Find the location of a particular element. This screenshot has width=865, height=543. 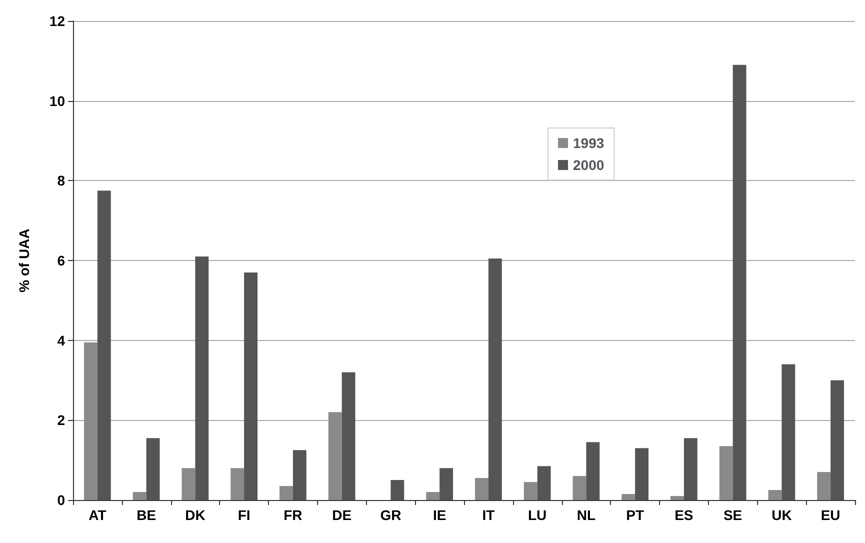

x-tick-label: FR is located at coordinates (293, 515).